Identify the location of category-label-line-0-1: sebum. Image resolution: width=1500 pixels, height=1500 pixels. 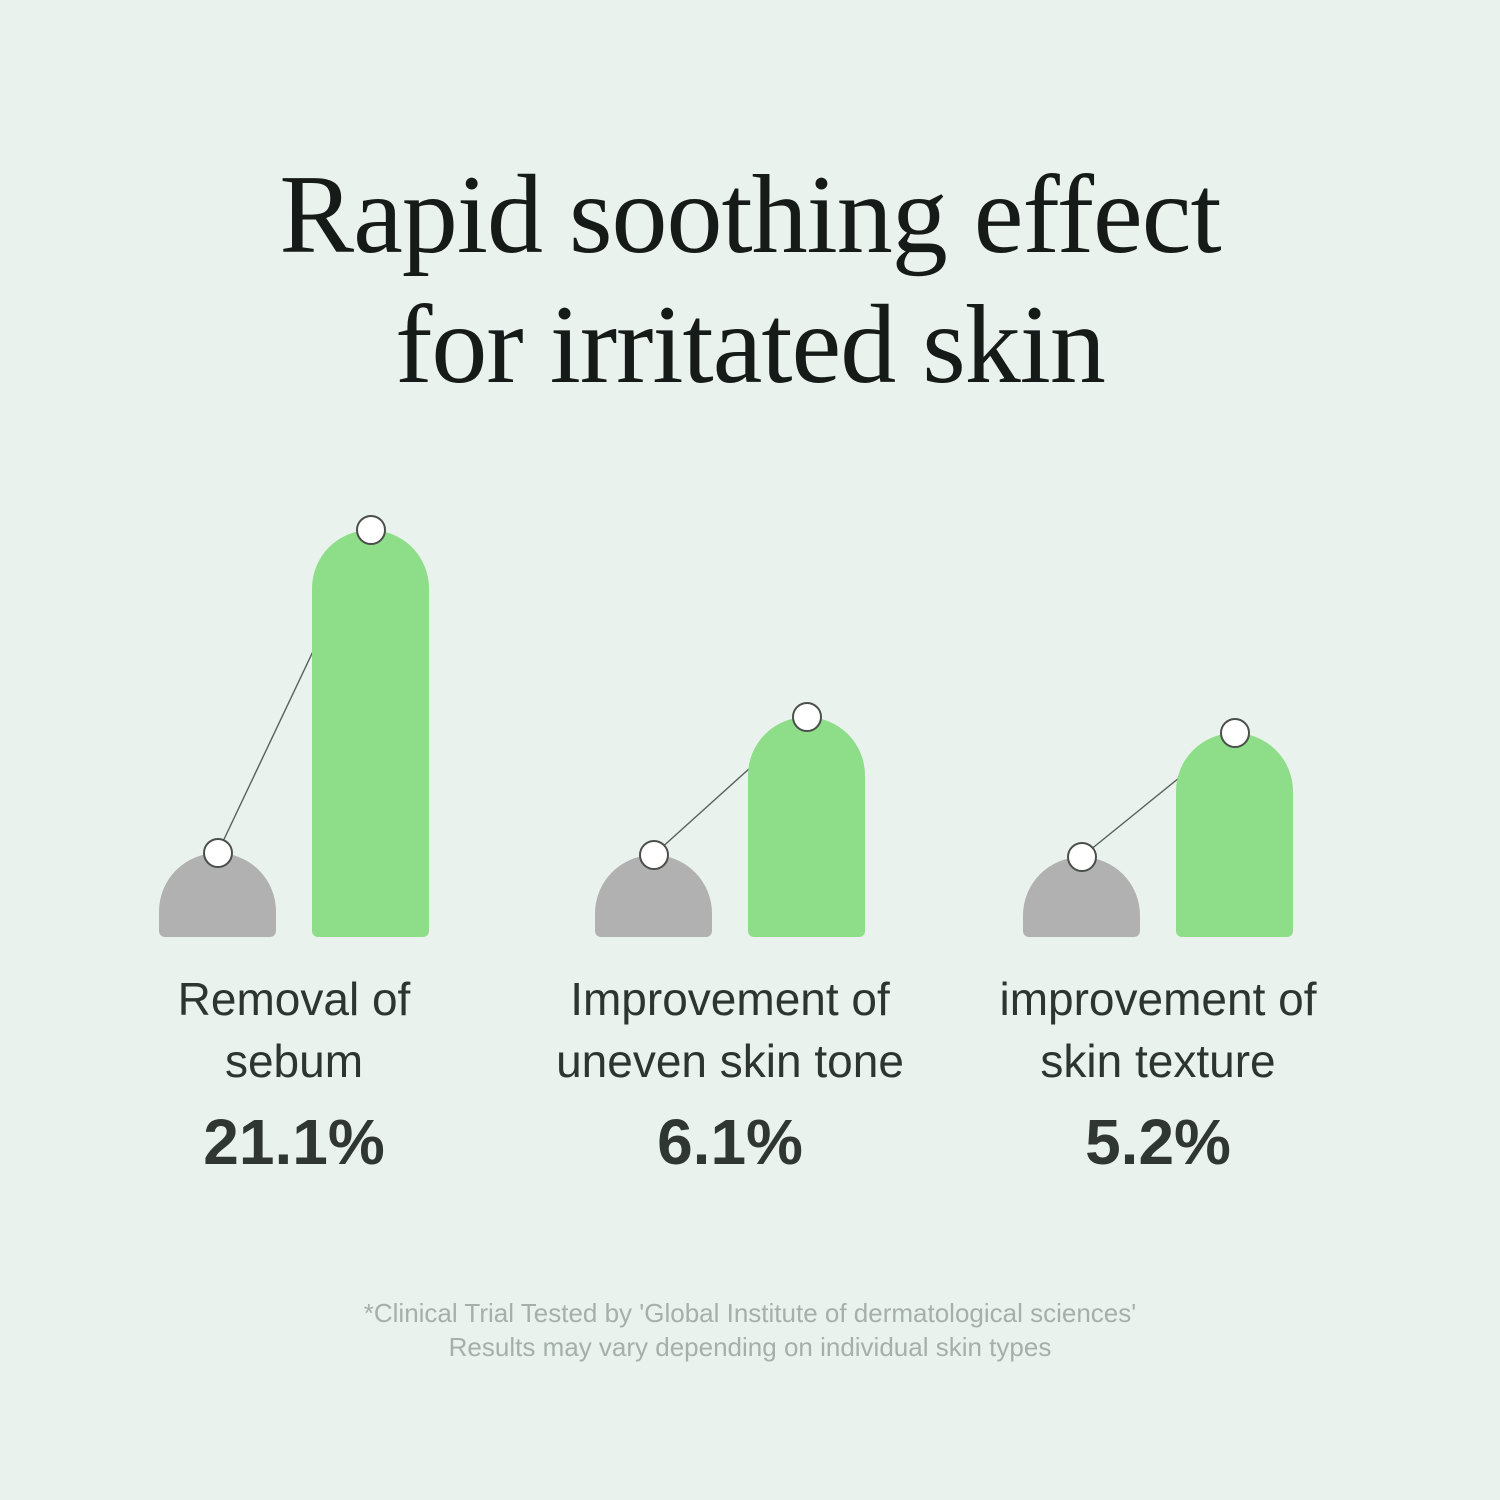
(294, 1061).